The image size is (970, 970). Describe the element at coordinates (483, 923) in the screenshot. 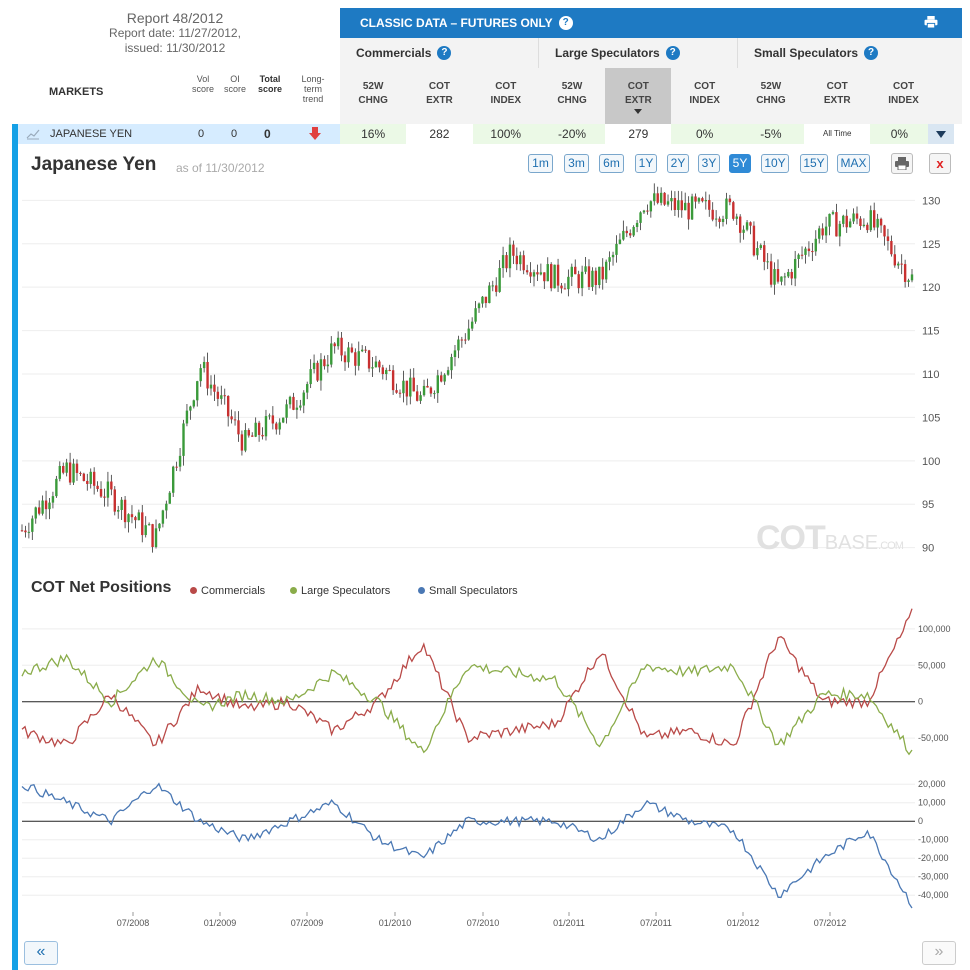

I see `x-tick-label: 07/2010` at that location.